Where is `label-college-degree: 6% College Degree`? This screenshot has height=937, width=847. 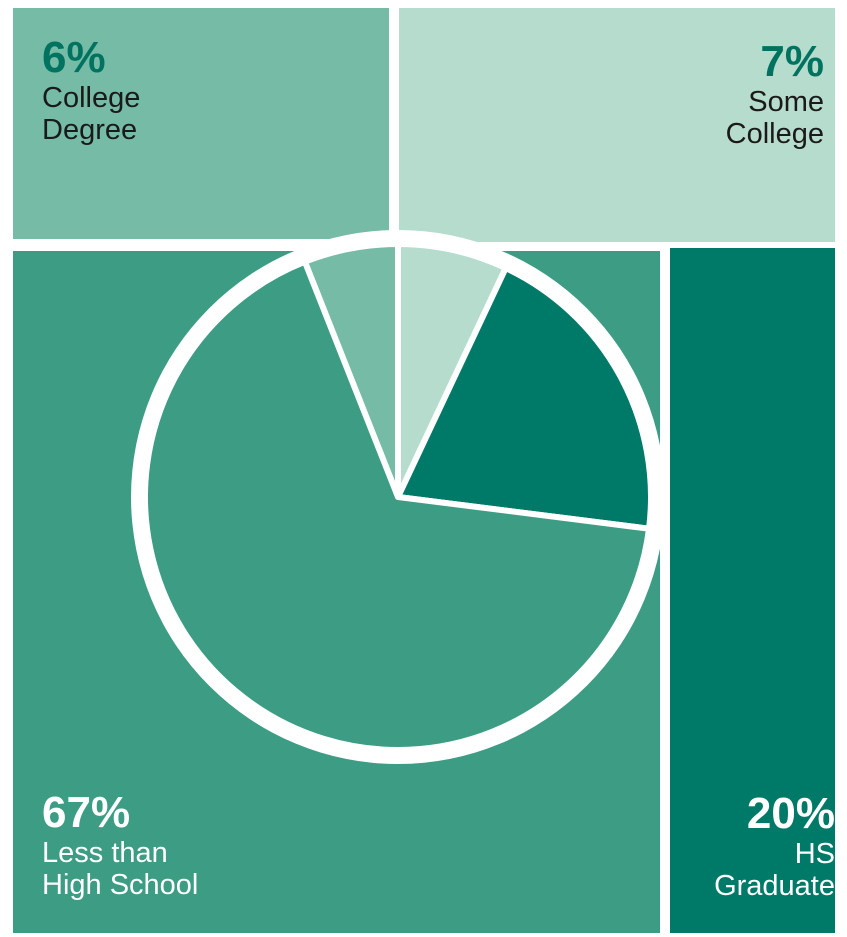
label-college-degree: 6% College Degree is located at coordinates (91, 91).